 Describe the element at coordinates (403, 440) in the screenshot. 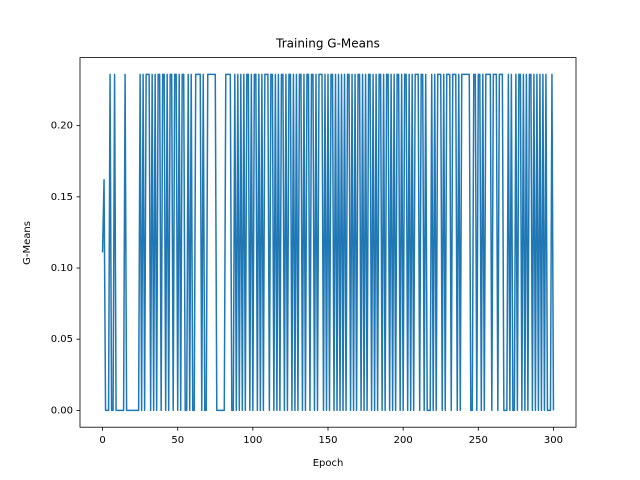

I see `x-tick-label: 200` at that location.